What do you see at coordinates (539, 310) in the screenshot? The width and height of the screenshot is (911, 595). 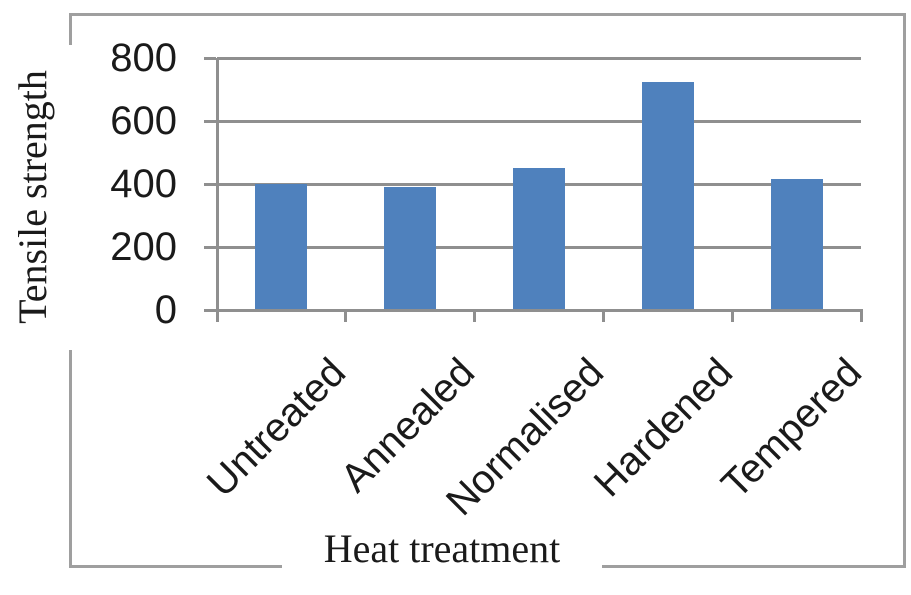 I see `x-axis-line` at bounding box center [539, 310].